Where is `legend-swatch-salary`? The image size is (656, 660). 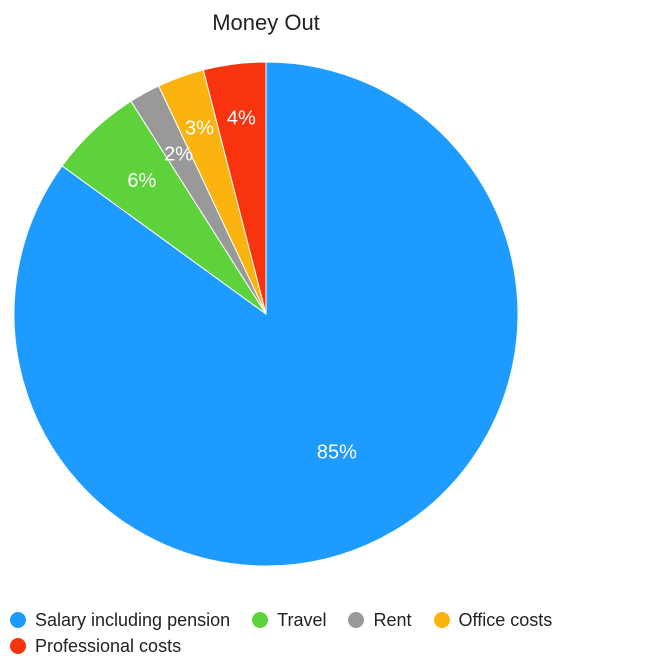
legend-swatch-salary is located at coordinates (18, 620).